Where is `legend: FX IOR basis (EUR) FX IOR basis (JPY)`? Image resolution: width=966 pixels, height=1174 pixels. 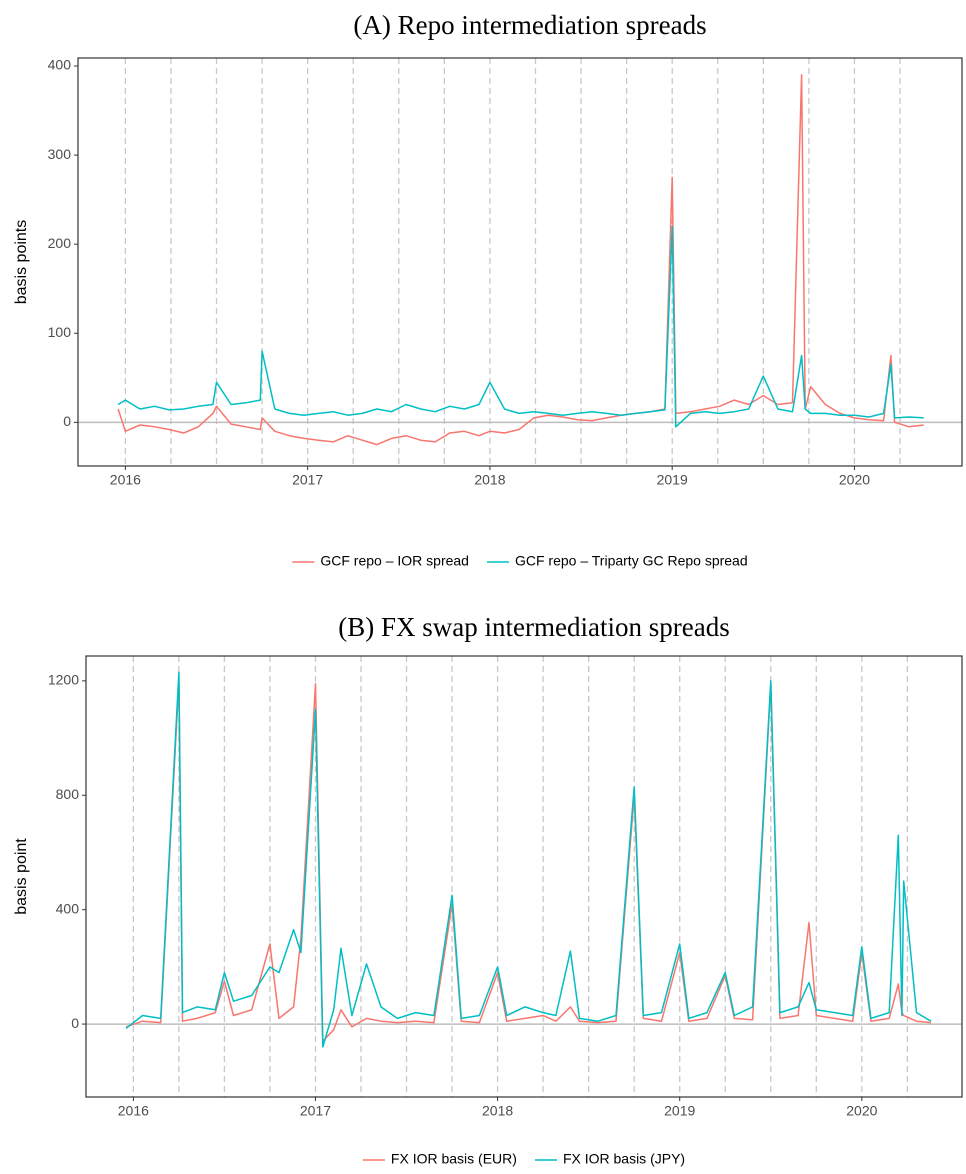 legend: FX IOR basis (EUR) FX IOR basis (JPY) is located at coordinates (523, 1159).